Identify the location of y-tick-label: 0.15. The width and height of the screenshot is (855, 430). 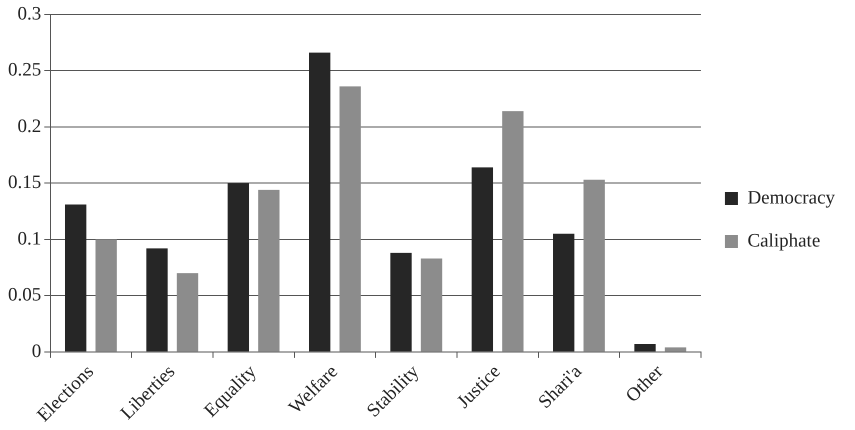
(25, 183).